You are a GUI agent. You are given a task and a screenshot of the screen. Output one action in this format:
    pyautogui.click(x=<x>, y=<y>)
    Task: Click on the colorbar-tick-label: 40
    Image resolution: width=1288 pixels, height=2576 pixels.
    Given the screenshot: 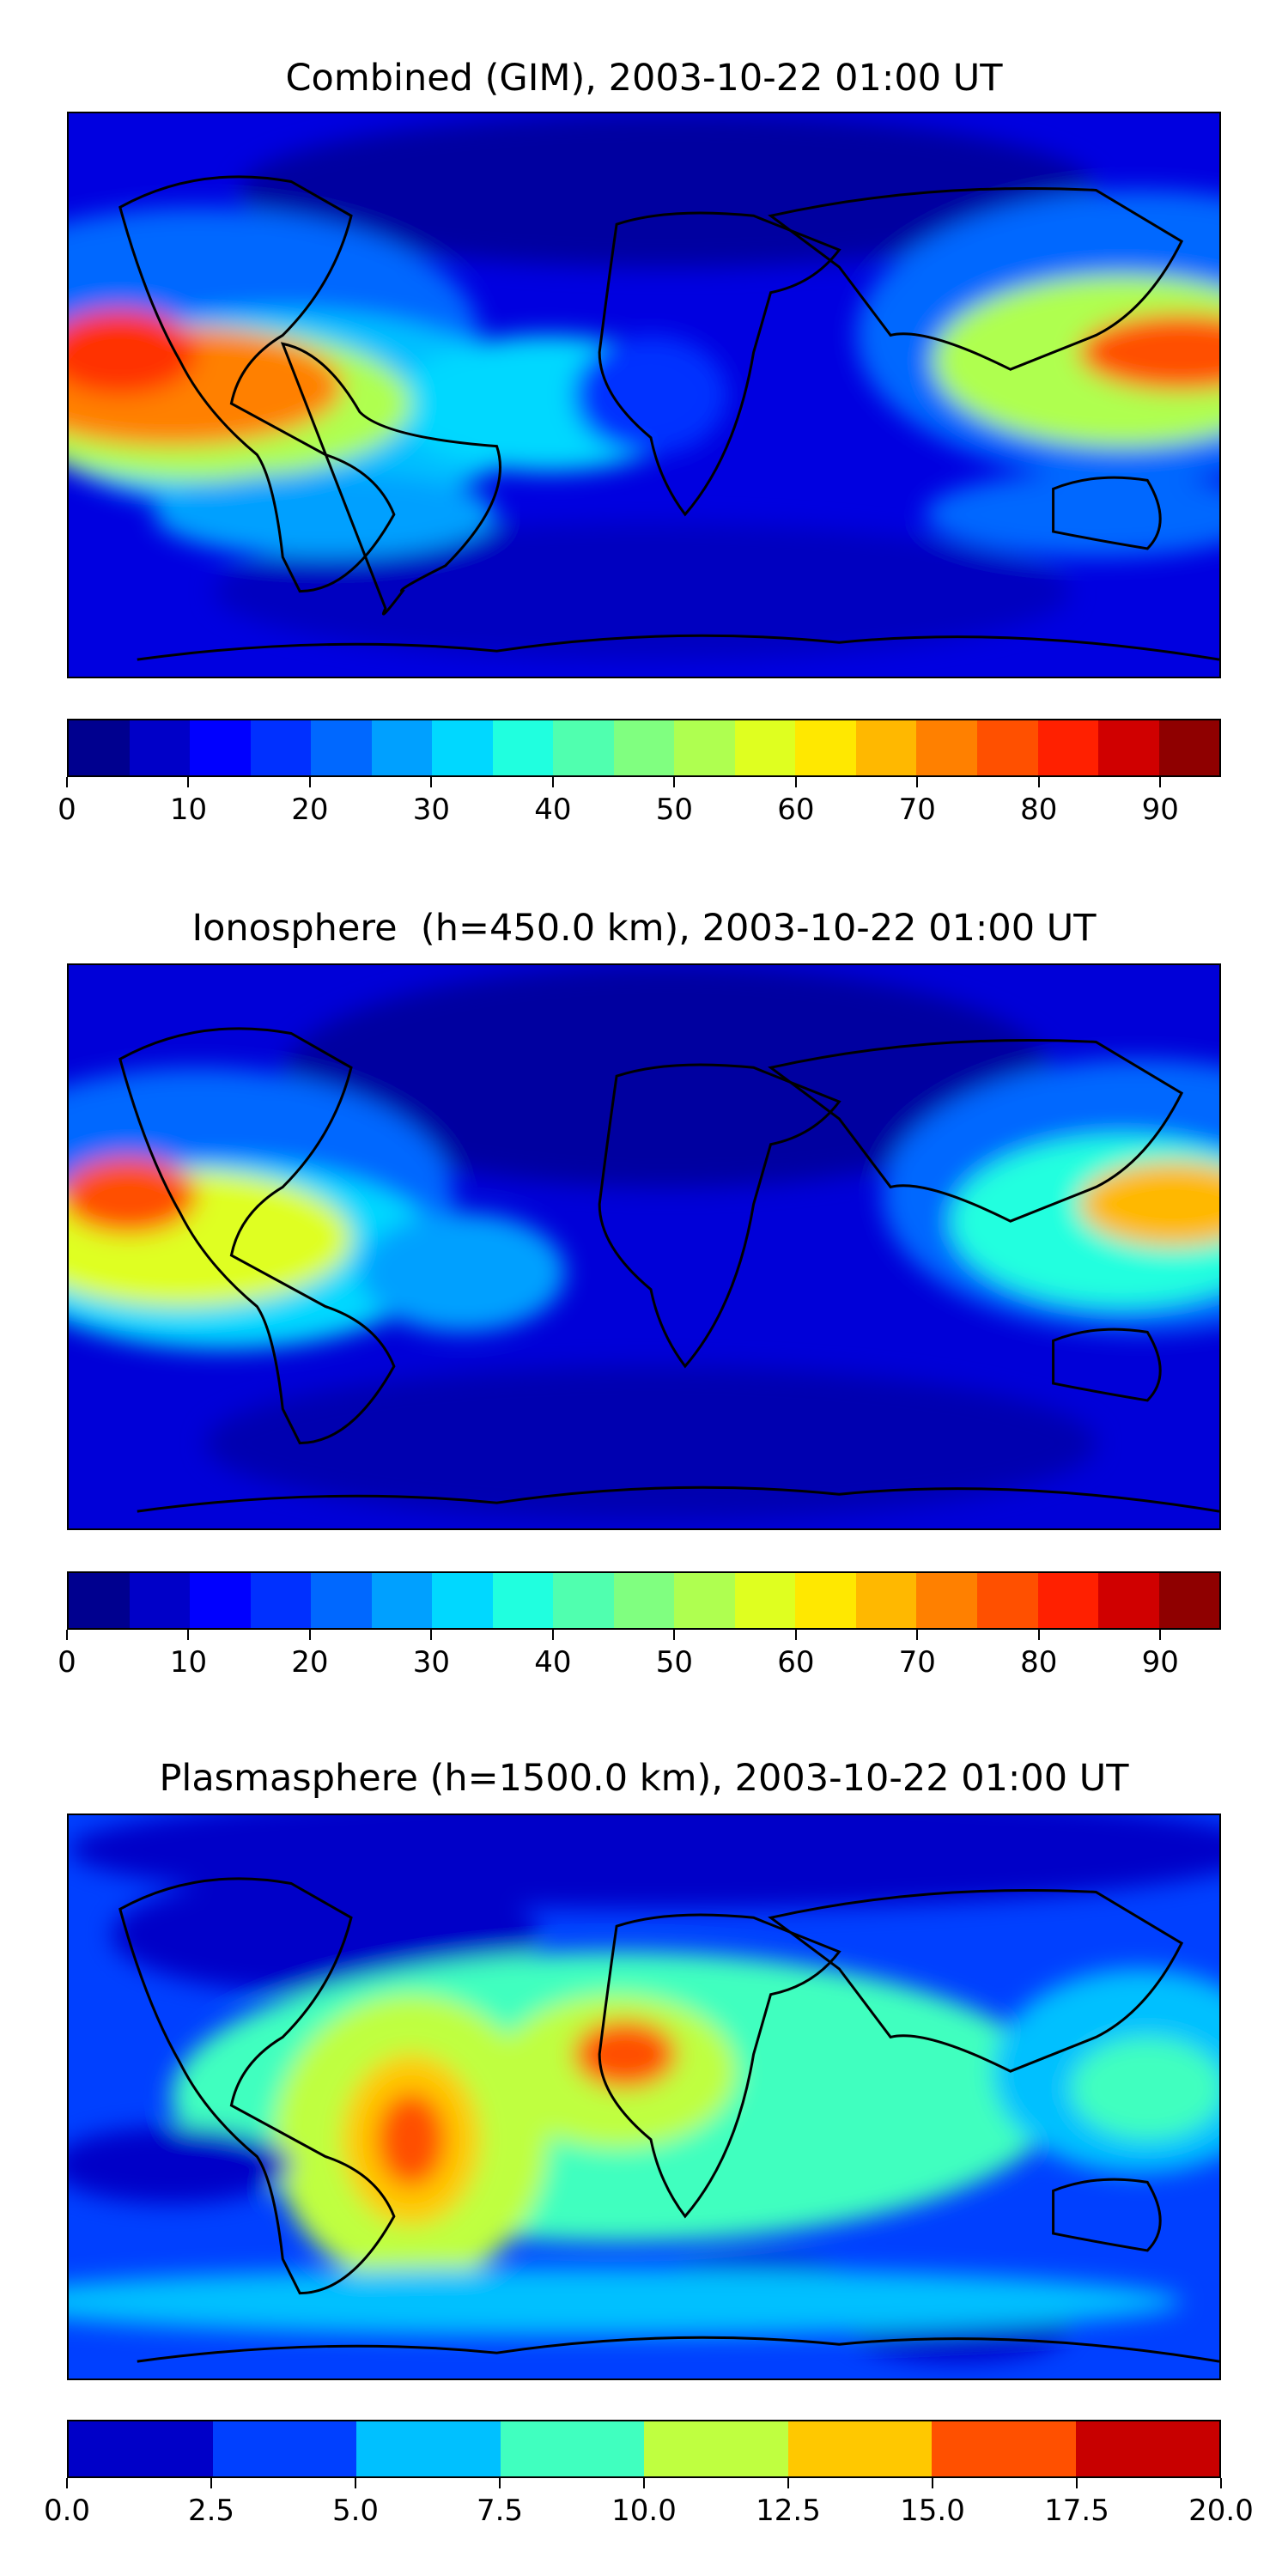 What is the action you would take?
    pyautogui.click(x=553, y=1663)
    